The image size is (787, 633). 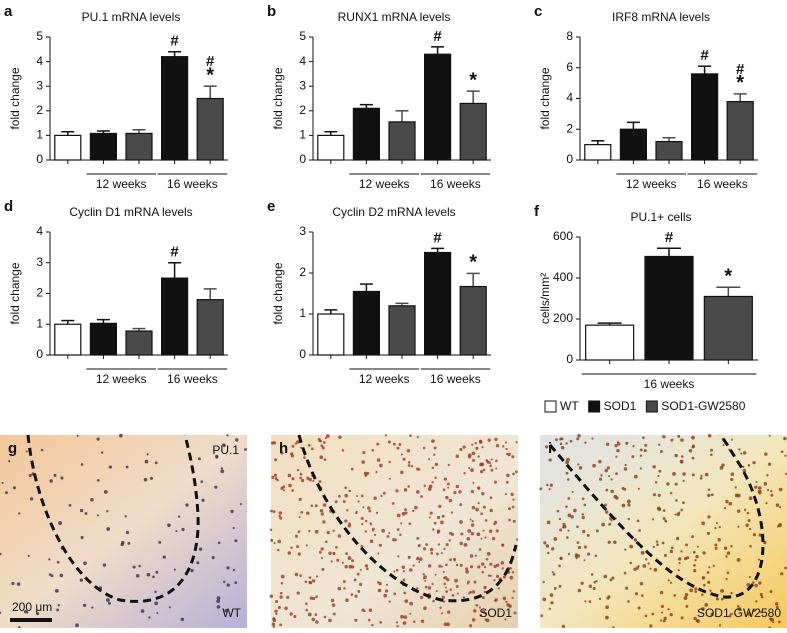 What do you see at coordinates (550, 448) in the screenshot?
I see `panel-letter: i` at bounding box center [550, 448].